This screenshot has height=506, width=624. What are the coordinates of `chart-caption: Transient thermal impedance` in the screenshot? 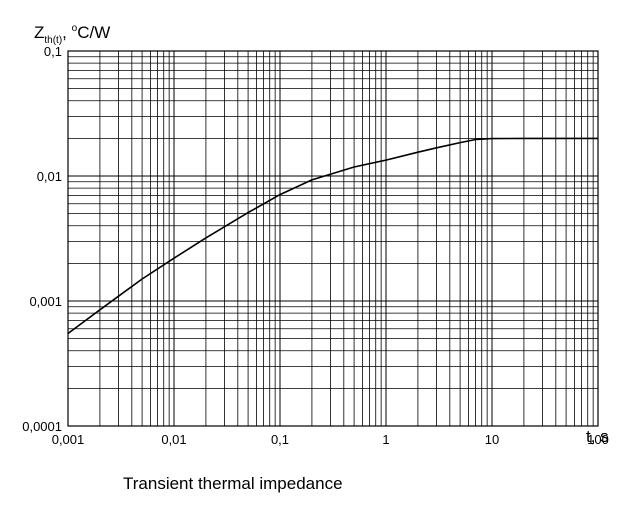 It's located at (233, 483).